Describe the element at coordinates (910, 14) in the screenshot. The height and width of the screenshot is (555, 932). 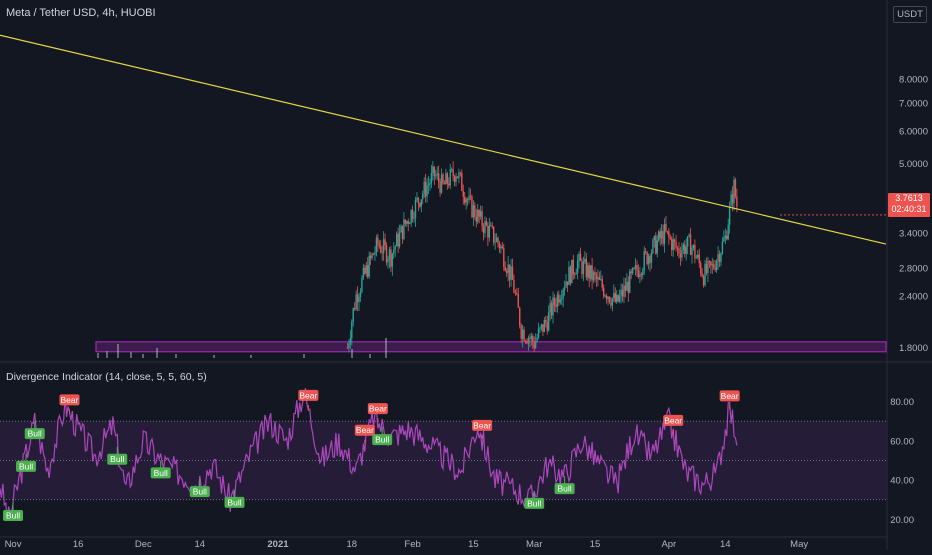
I see `currency-badge: USDT` at that location.